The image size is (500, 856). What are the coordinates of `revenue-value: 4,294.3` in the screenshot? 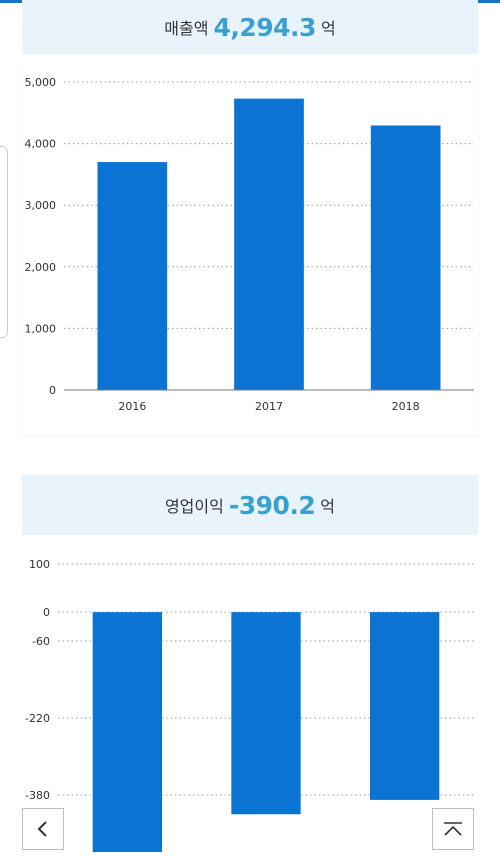 It's located at (264, 27).